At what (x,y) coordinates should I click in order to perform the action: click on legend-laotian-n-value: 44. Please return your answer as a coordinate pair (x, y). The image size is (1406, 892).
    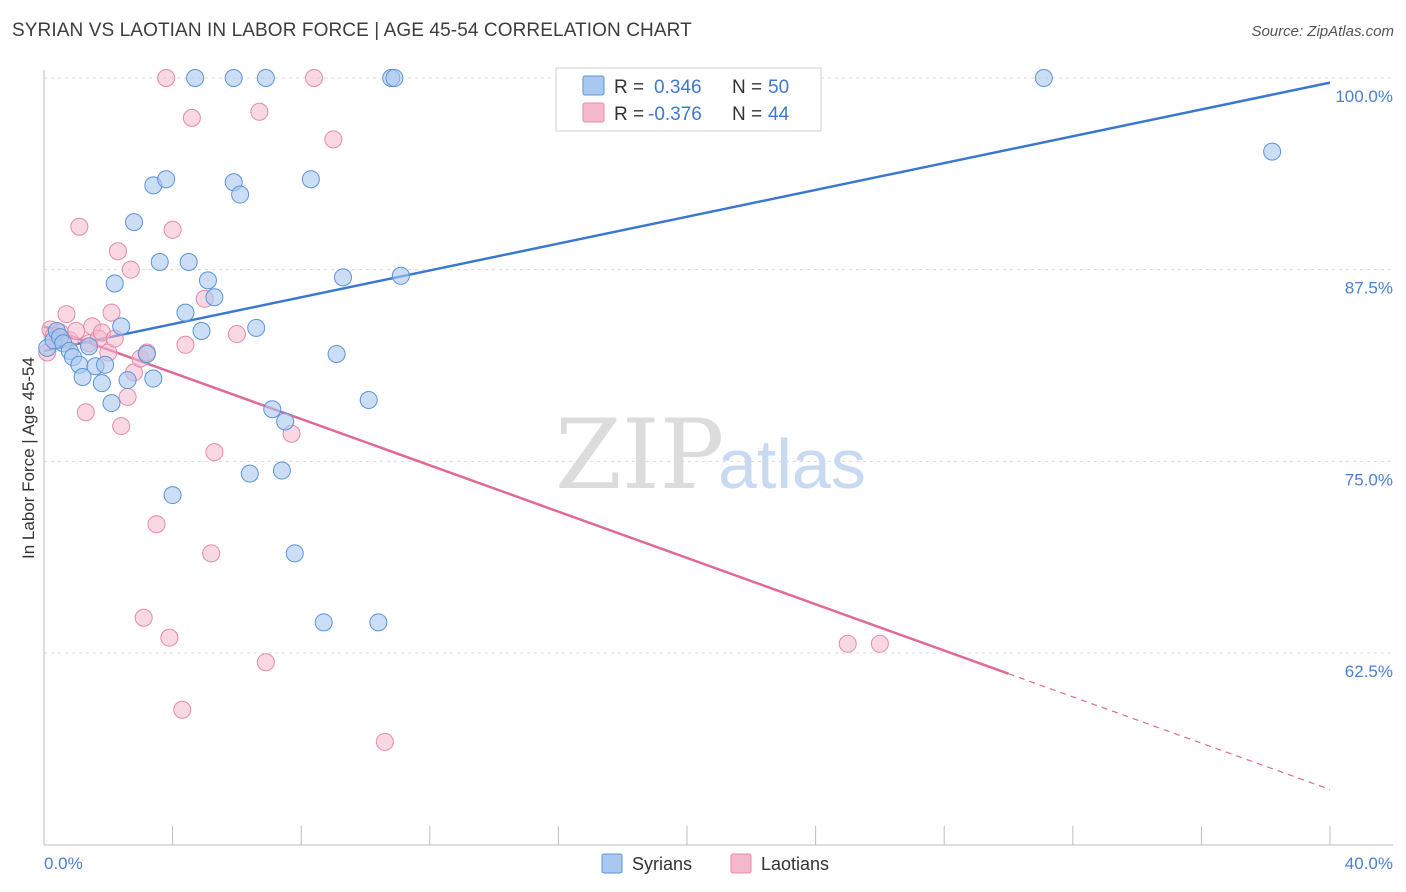
    Looking at the image, I should click on (779, 114).